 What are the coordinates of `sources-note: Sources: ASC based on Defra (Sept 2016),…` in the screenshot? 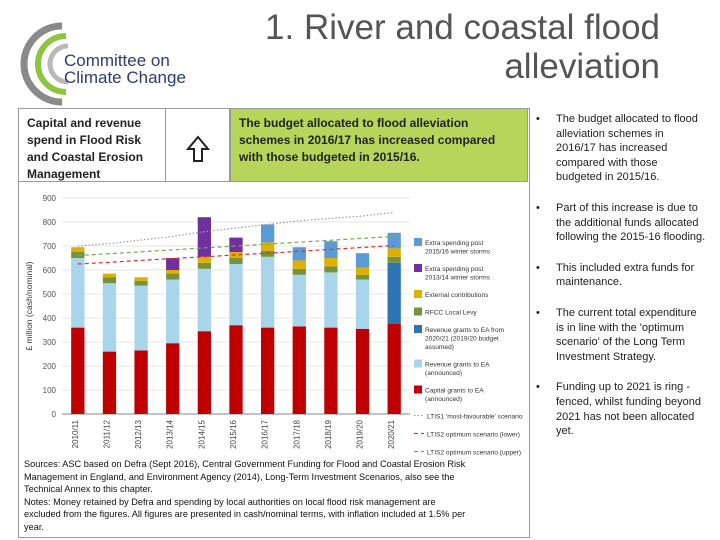 It's located at (274, 495).